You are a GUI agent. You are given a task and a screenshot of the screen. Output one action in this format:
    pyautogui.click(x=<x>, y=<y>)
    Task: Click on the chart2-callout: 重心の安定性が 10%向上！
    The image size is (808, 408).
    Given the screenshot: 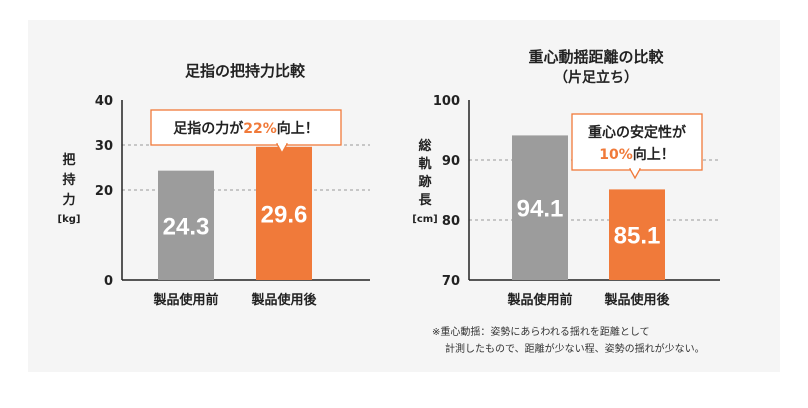 What is the action you would take?
    pyautogui.click(x=637, y=146)
    